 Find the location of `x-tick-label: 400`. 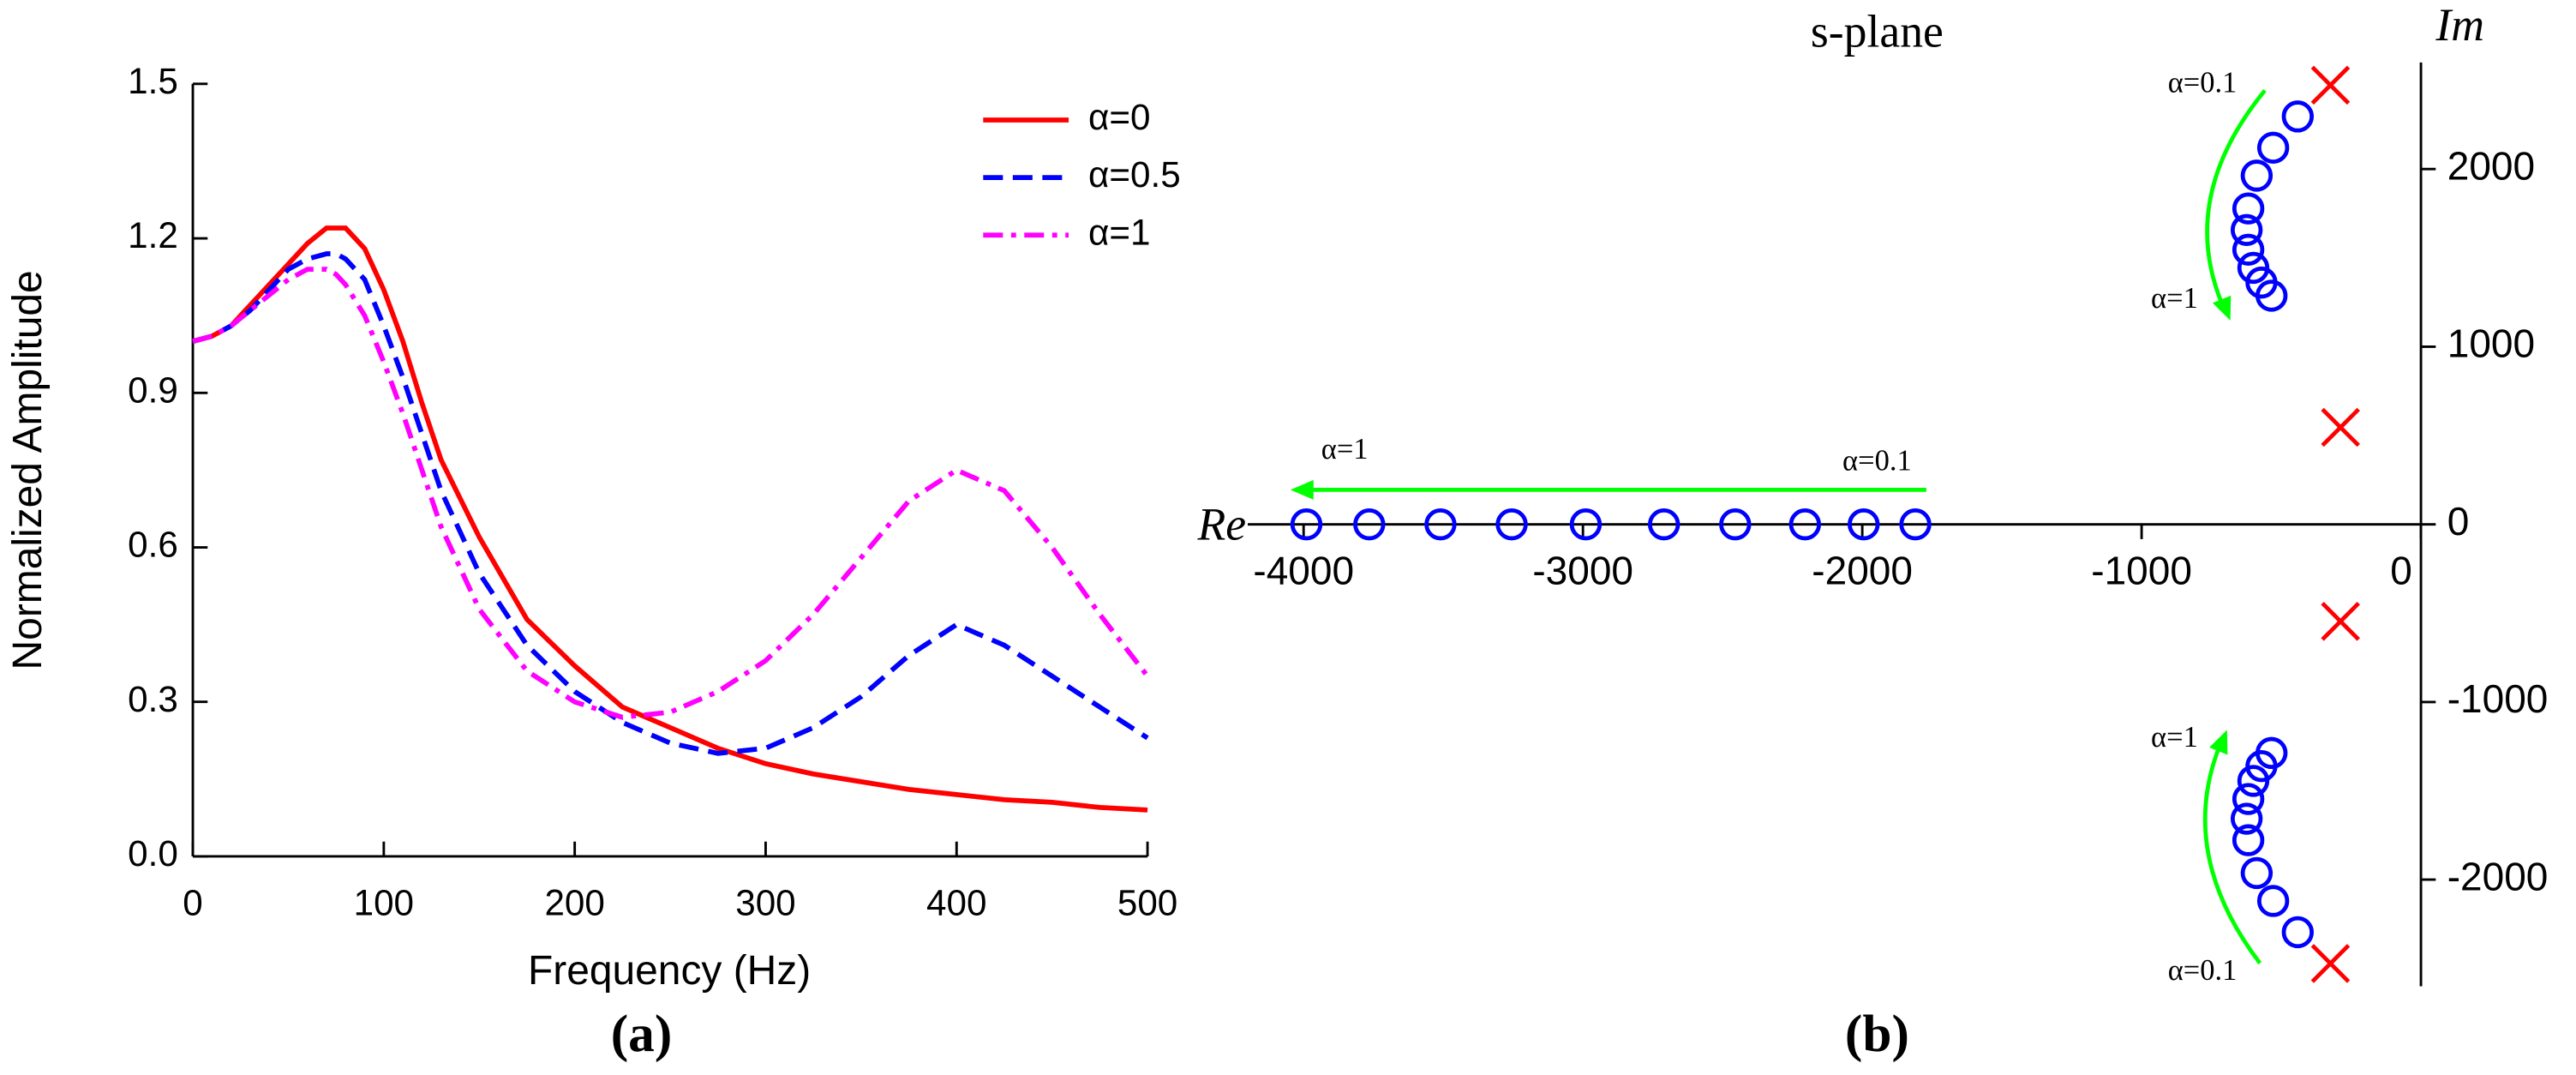

x-tick-label: 400 is located at coordinates (956, 903).